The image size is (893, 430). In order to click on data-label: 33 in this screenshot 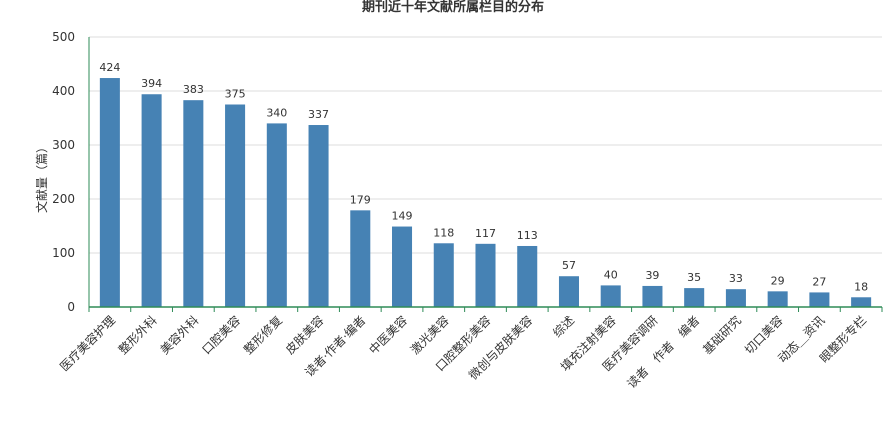, I will do `click(736, 278)`.